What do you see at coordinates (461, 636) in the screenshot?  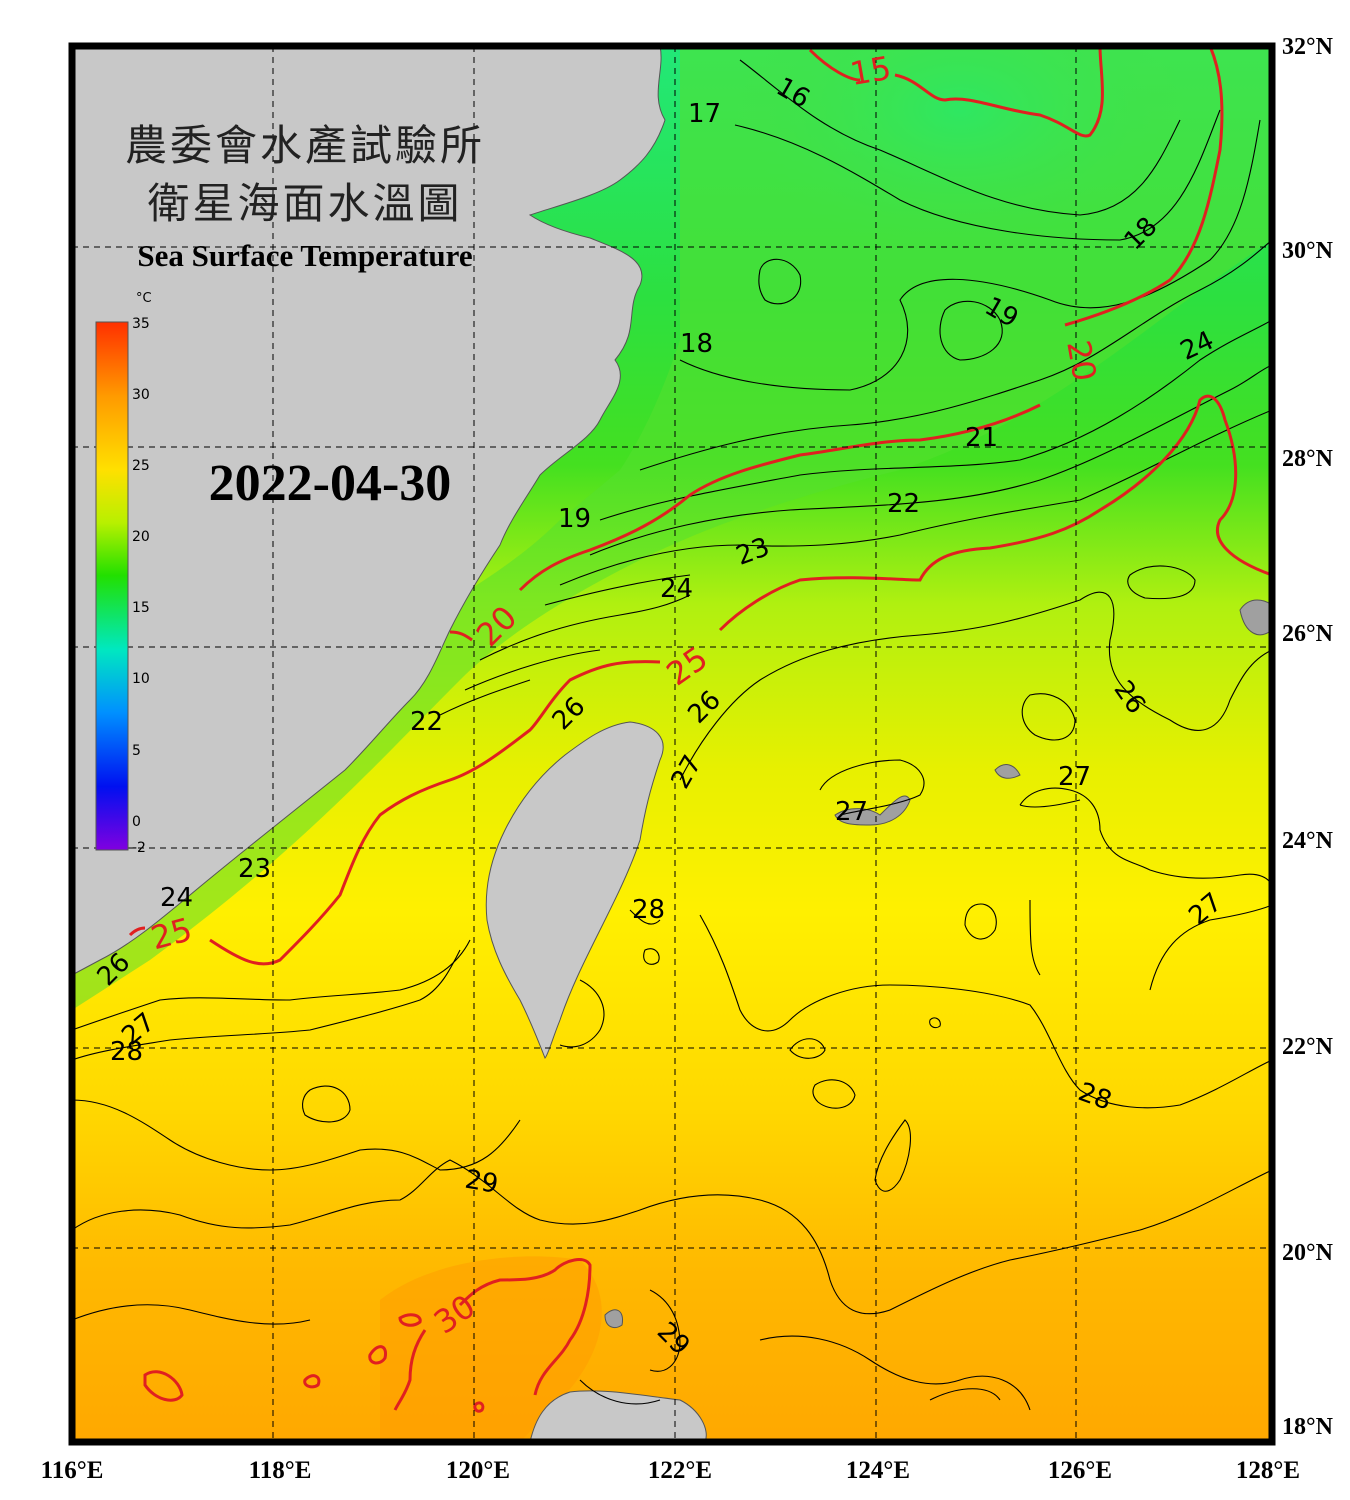 I see `isotherm-20-coast` at bounding box center [461, 636].